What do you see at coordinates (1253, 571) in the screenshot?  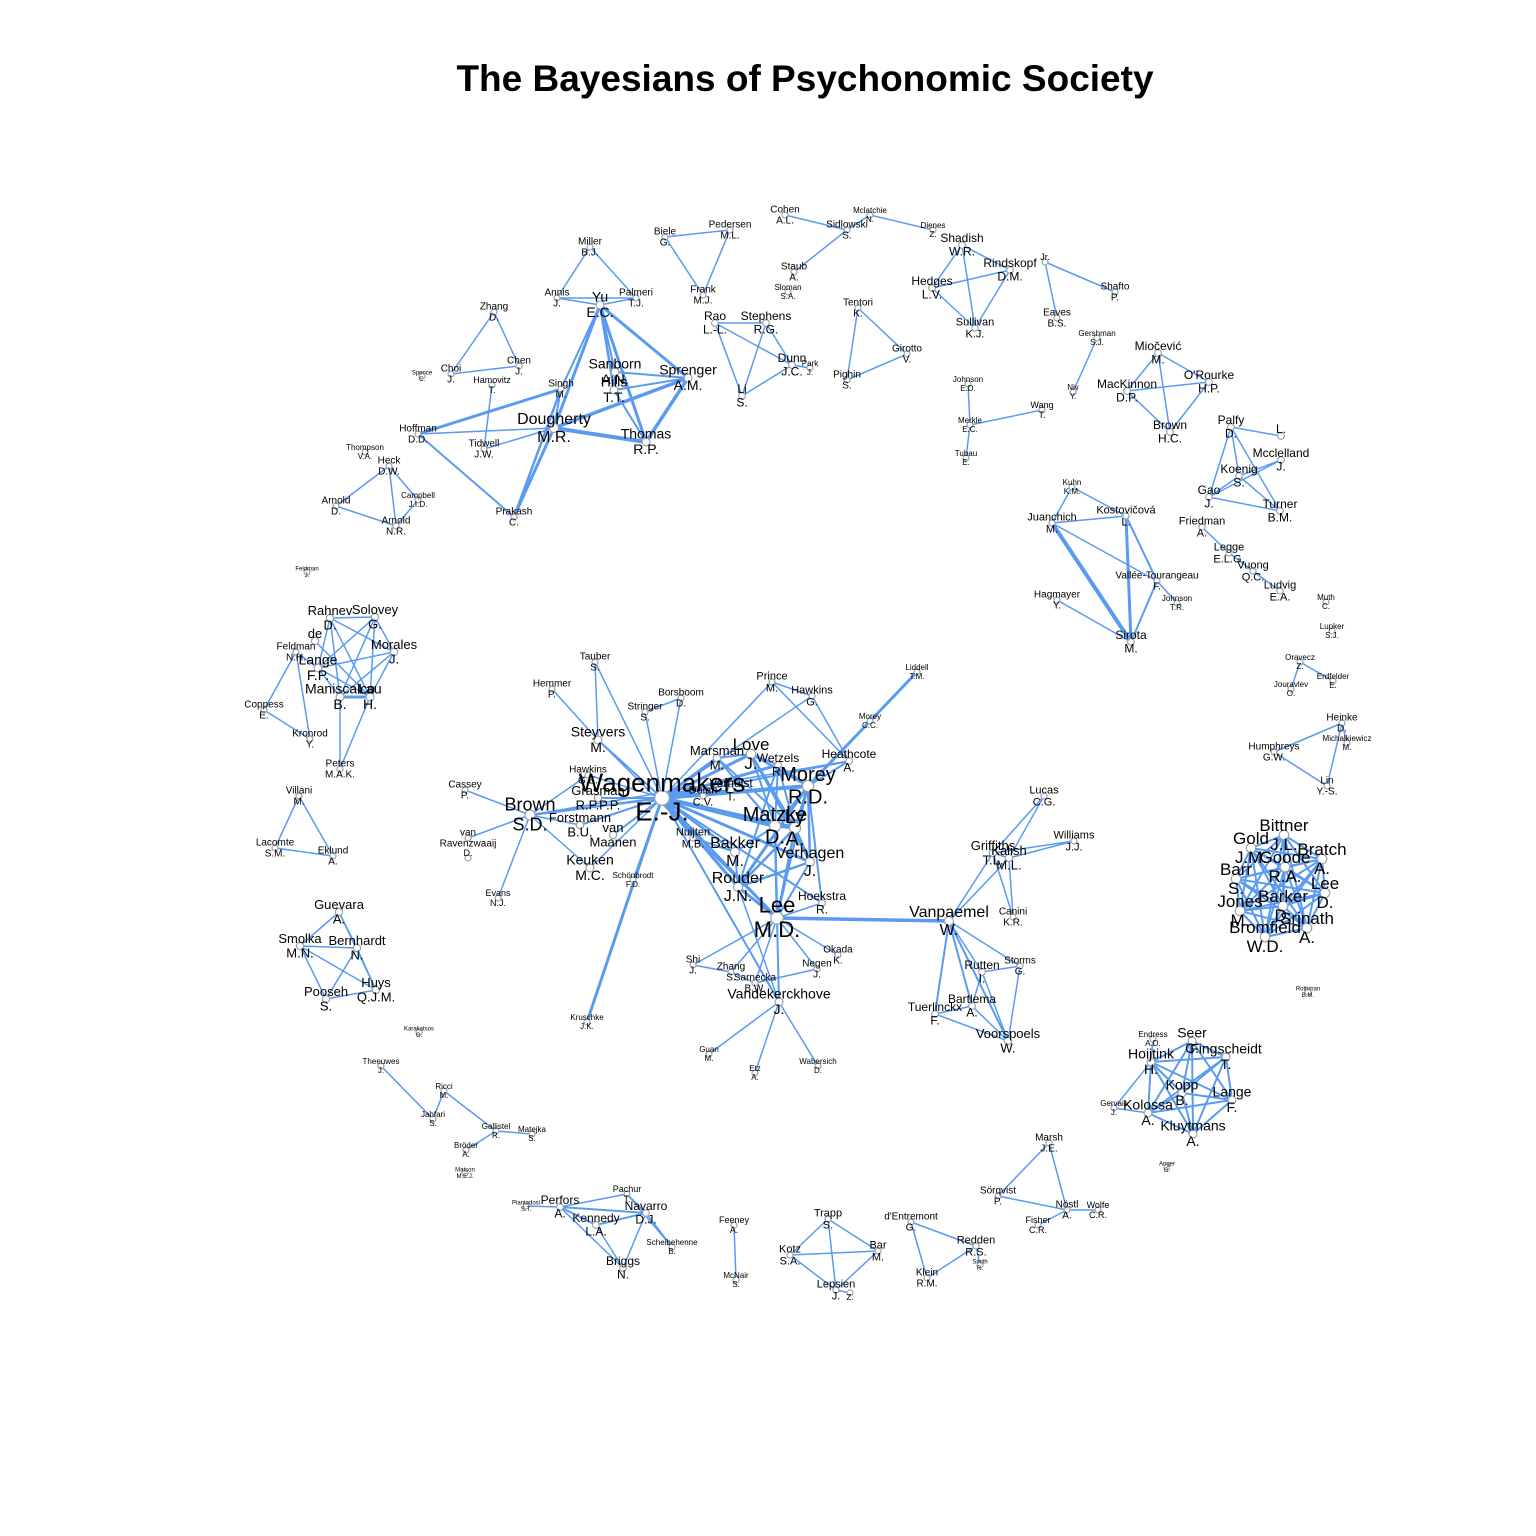 I see `author-node-vuong` at bounding box center [1253, 571].